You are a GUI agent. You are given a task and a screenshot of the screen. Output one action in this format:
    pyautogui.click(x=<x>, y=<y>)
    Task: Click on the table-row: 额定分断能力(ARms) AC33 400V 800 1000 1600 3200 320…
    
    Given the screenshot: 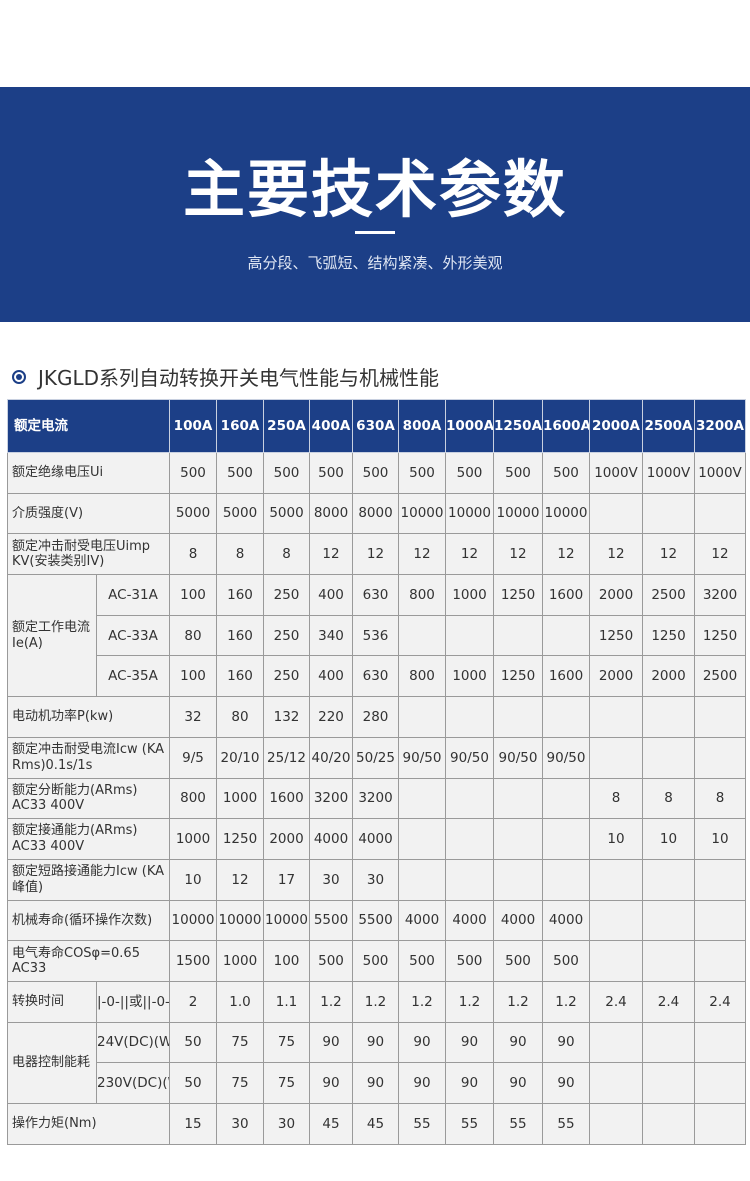 What is the action you would take?
    pyautogui.click(x=376, y=798)
    